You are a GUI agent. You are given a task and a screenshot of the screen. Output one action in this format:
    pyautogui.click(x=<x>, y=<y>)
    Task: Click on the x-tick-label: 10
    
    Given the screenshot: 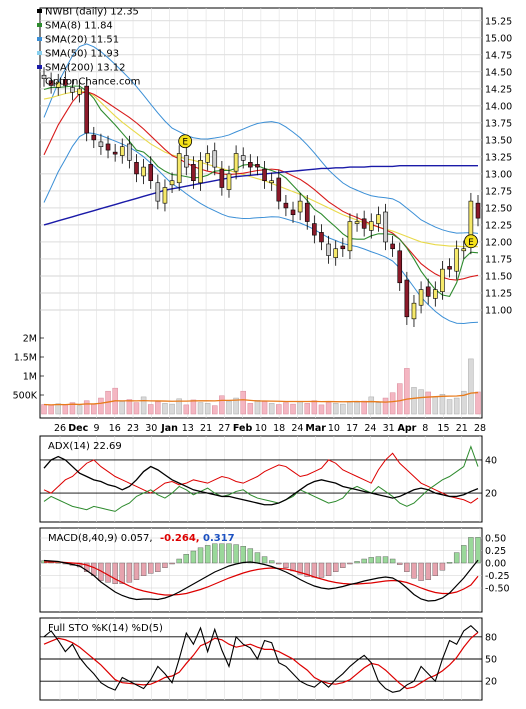 What is the action you would take?
    pyautogui.click(x=261, y=428)
    